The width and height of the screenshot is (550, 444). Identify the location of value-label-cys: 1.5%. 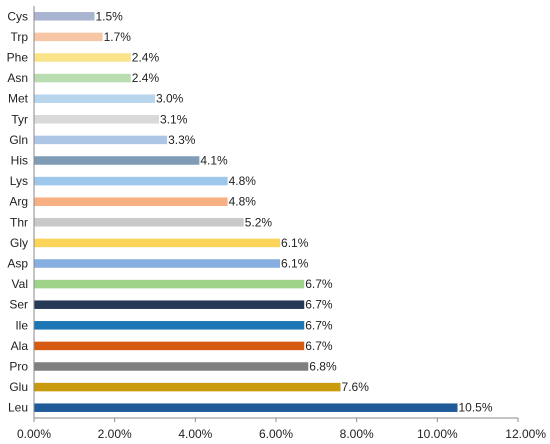
(110, 16).